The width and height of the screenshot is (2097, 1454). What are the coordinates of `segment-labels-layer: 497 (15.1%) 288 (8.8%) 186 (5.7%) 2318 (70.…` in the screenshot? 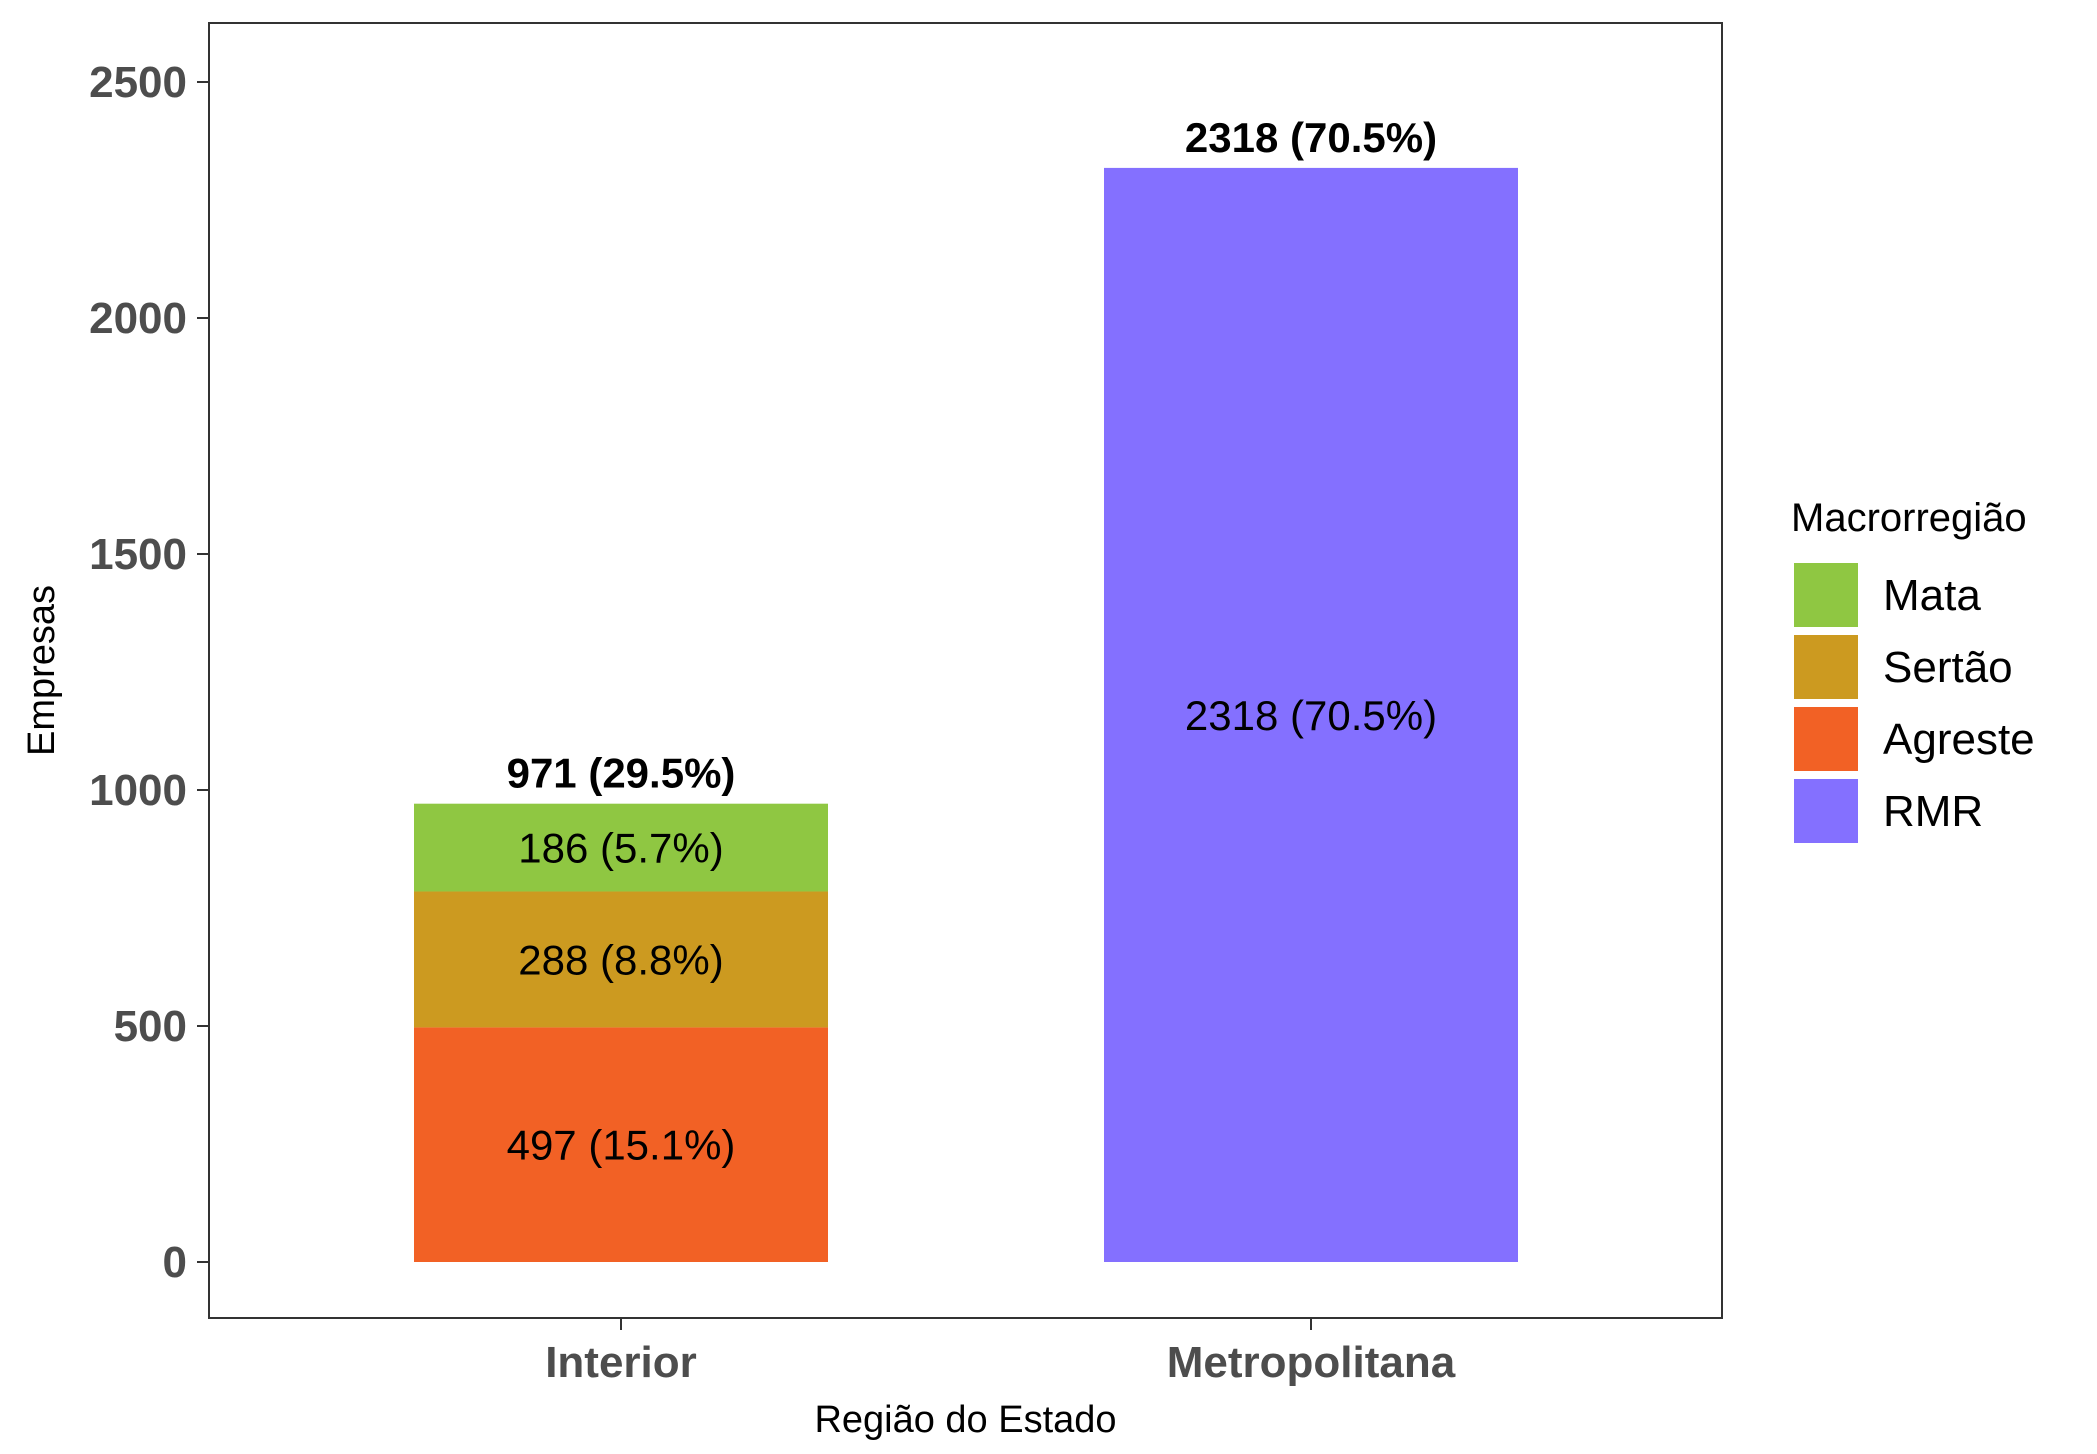 It's located at (972, 930).